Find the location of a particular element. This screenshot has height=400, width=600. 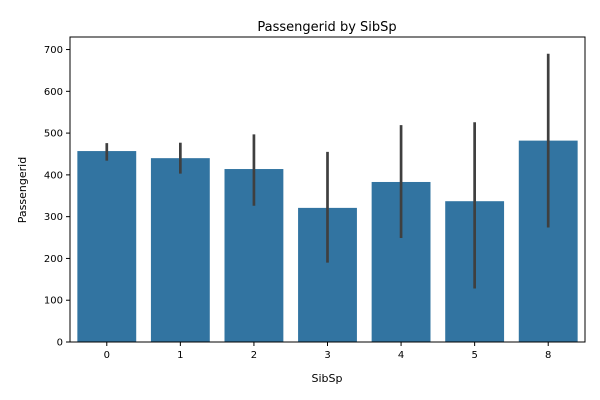

chart-title: Passengerid by SibSp is located at coordinates (326, 27).